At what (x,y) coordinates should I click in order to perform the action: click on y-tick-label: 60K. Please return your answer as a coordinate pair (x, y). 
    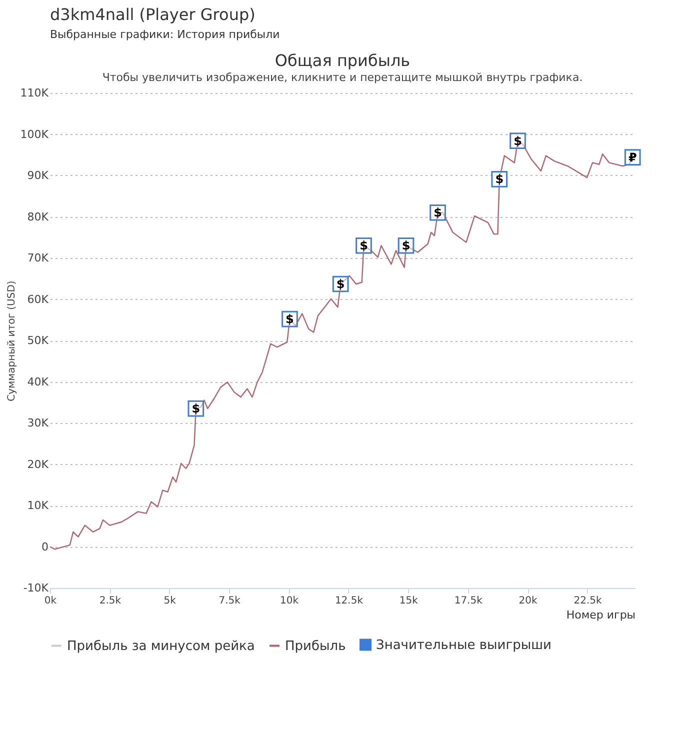
    Looking at the image, I should click on (38, 299).